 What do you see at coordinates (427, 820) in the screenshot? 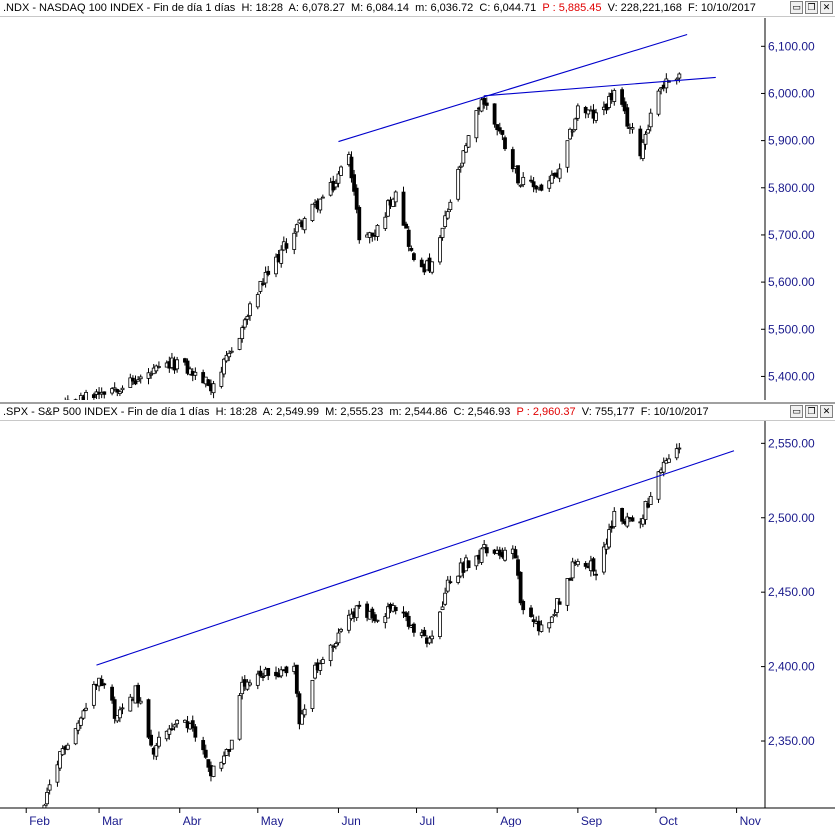
I see `x-tick-label: Jul` at bounding box center [427, 820].